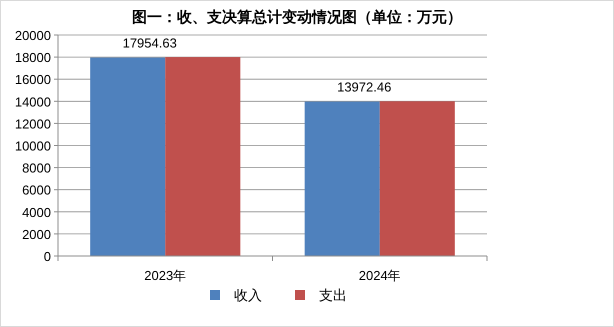 Image resolution: width=614 pixels, height=327 pixels. Describe the element at coordinates (297, 17) in the screenshot. I see `chart-title: 图一：收、支决算总计变动情况图（单位：万元）` at that location.